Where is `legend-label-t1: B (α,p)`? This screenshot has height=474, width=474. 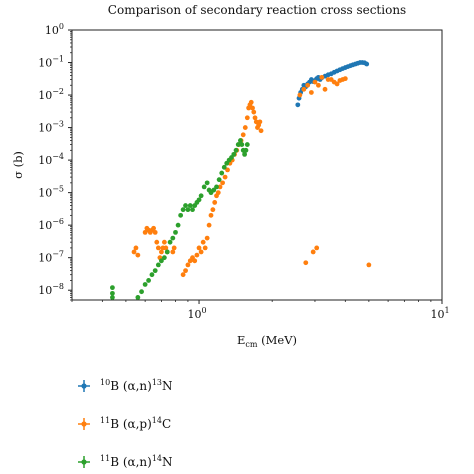
legend-label-t1: B (α,p) is located at coordinates (131, 424).